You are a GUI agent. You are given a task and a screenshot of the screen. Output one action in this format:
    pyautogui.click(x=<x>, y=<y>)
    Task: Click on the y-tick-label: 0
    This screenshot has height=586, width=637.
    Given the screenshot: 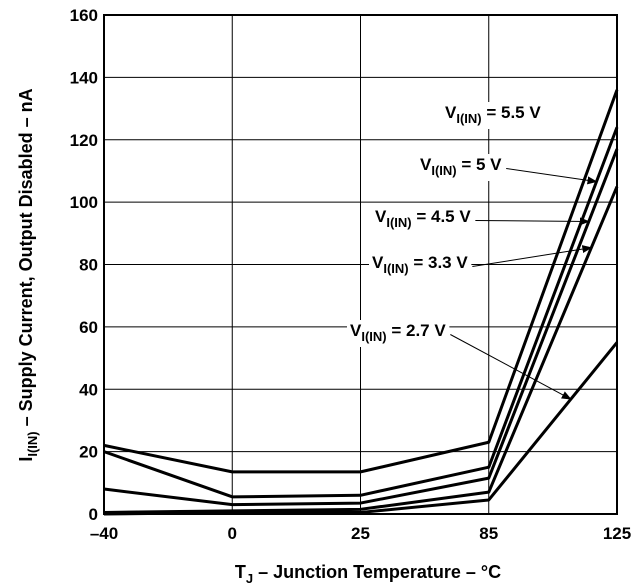 What is the action you would take?
    pyautogui.click(x=93, y=514)
    